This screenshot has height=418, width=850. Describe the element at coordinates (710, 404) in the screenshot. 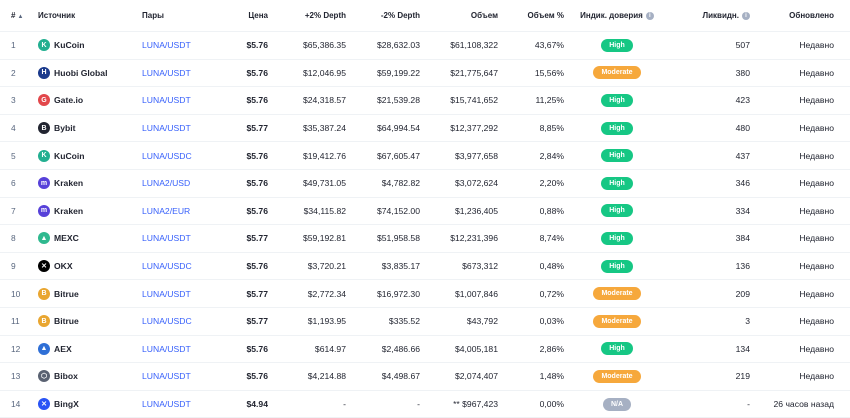

I see `row-liquidity: -` at that location.